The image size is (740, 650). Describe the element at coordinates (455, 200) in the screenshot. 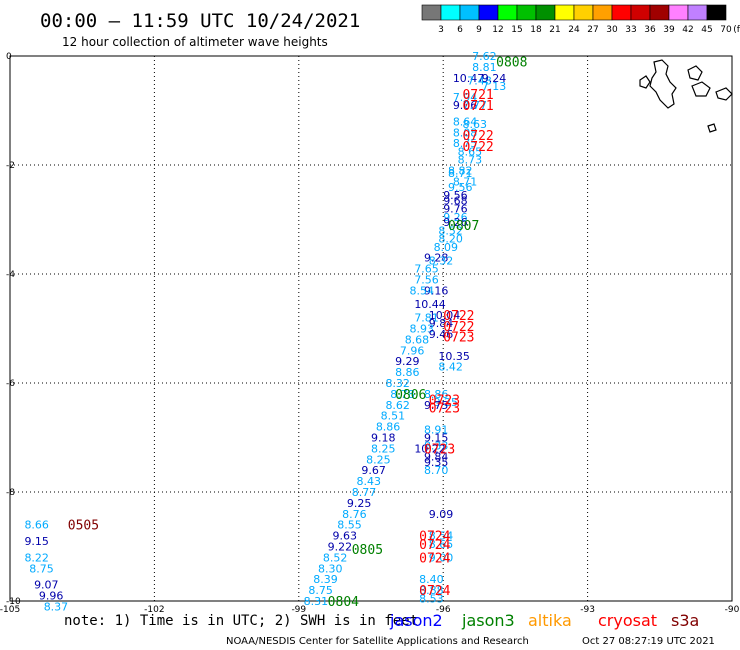

I see `wave-height-label: 9.68` at that location.